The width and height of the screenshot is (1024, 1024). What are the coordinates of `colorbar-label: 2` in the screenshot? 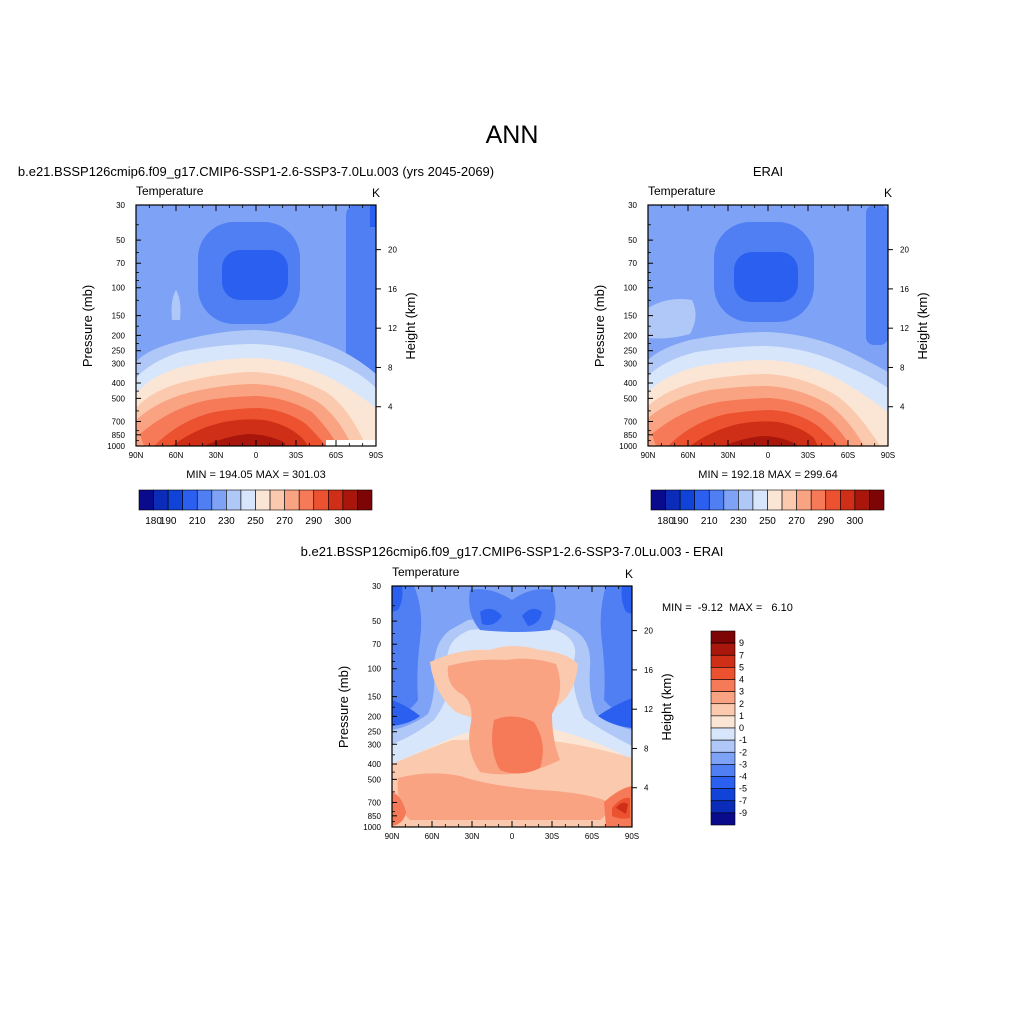 It's located at (741, 704).